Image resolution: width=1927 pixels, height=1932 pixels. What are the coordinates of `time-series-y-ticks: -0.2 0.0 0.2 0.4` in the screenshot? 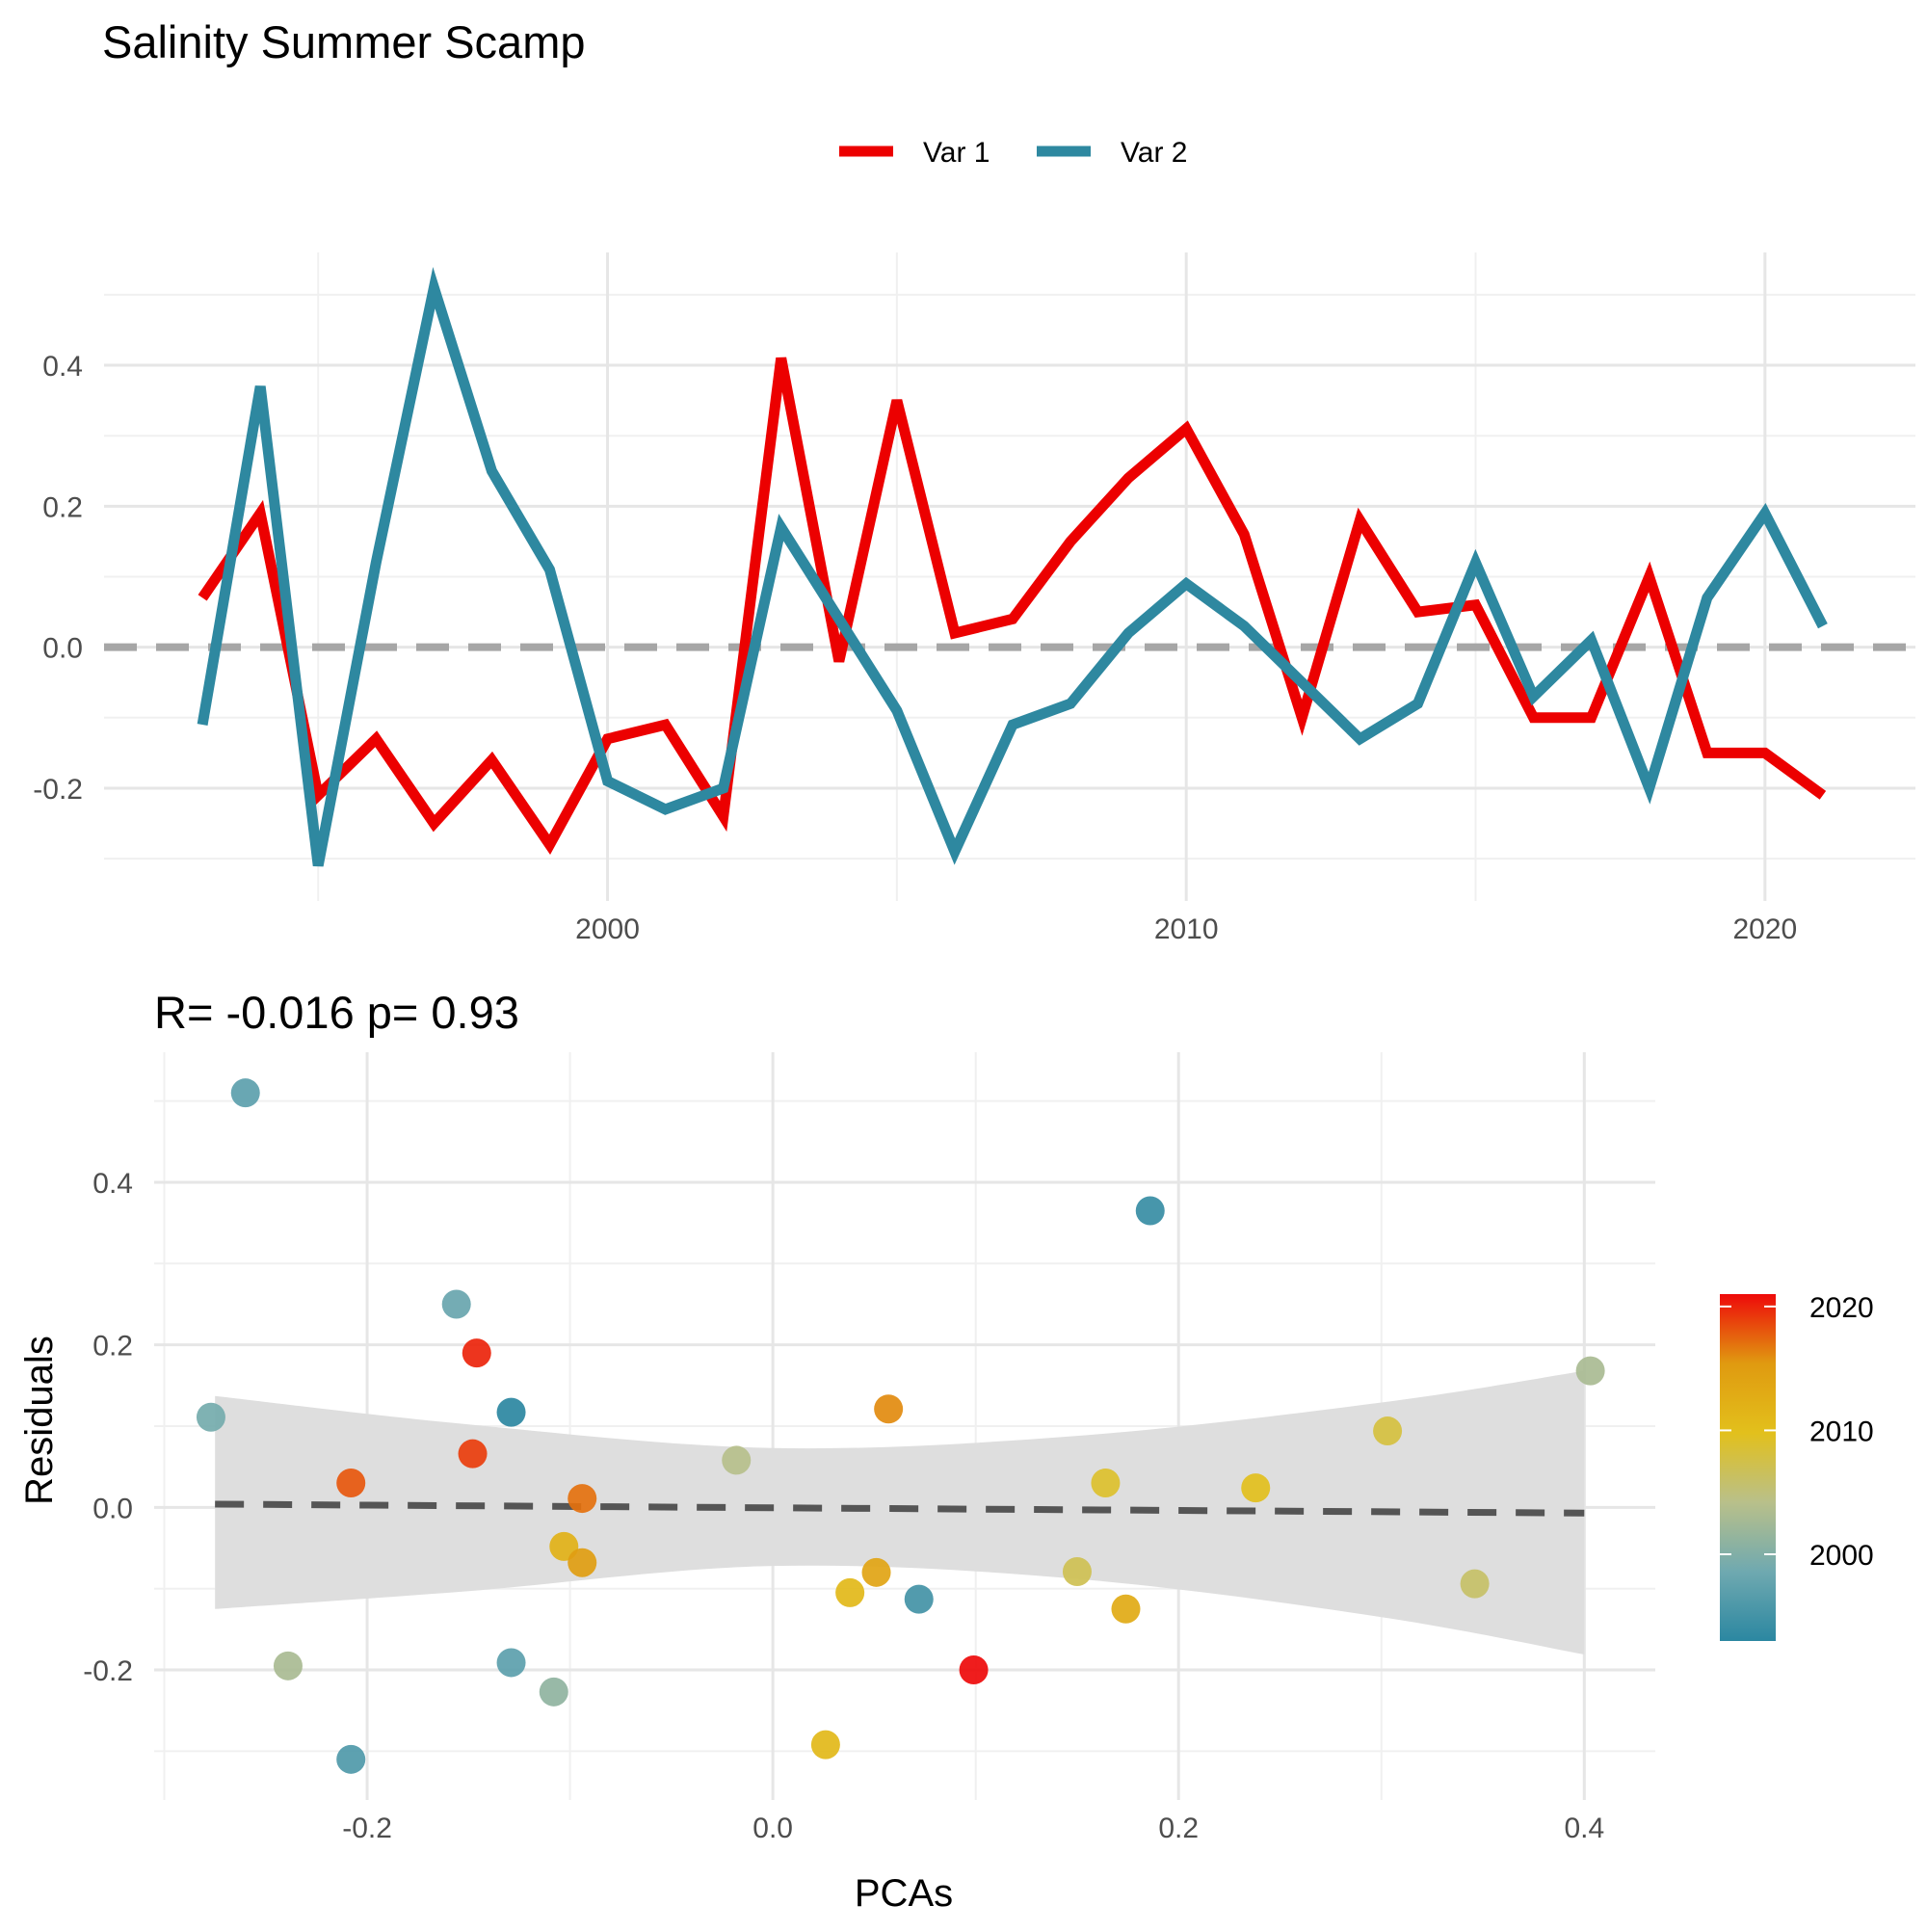 It's located at (58, 578).